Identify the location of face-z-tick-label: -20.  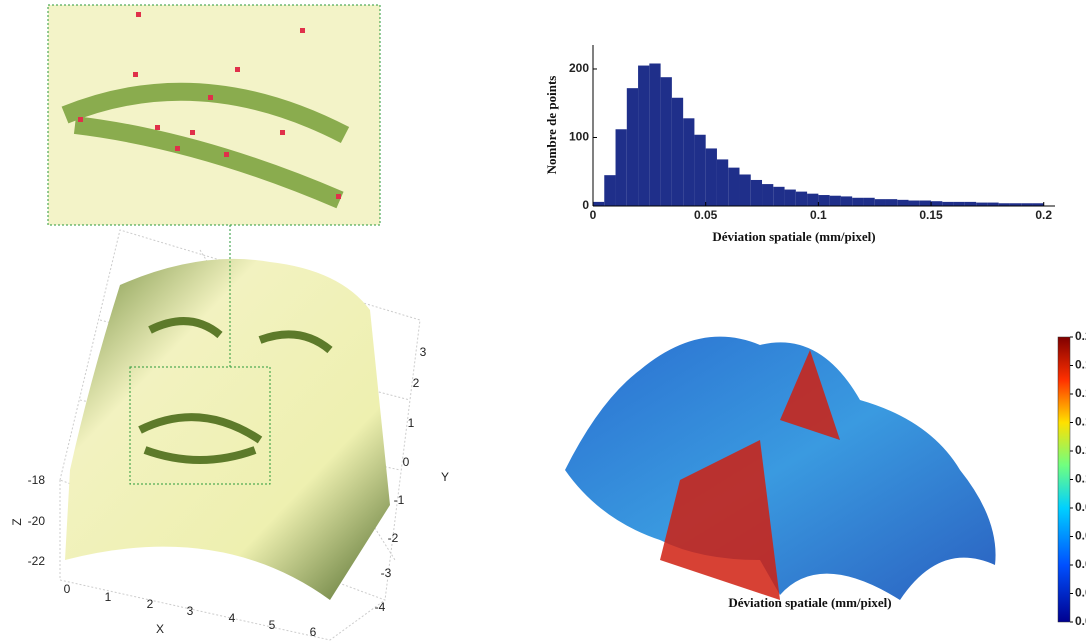
(37, 521).